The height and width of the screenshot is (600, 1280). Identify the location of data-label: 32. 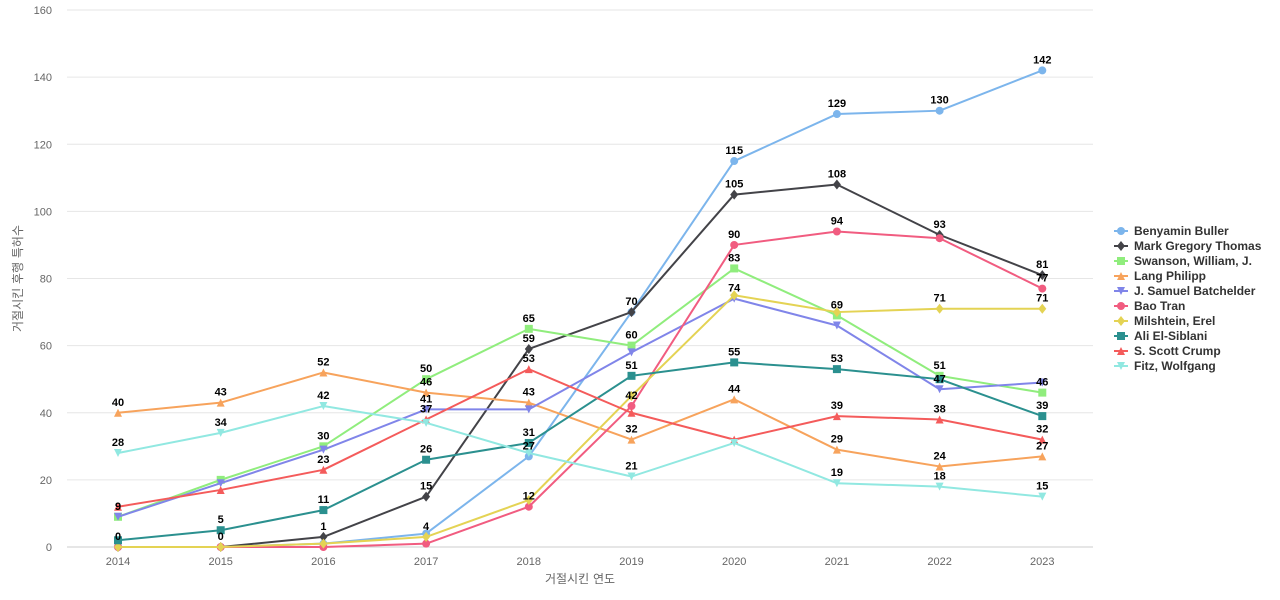
(631, 430).